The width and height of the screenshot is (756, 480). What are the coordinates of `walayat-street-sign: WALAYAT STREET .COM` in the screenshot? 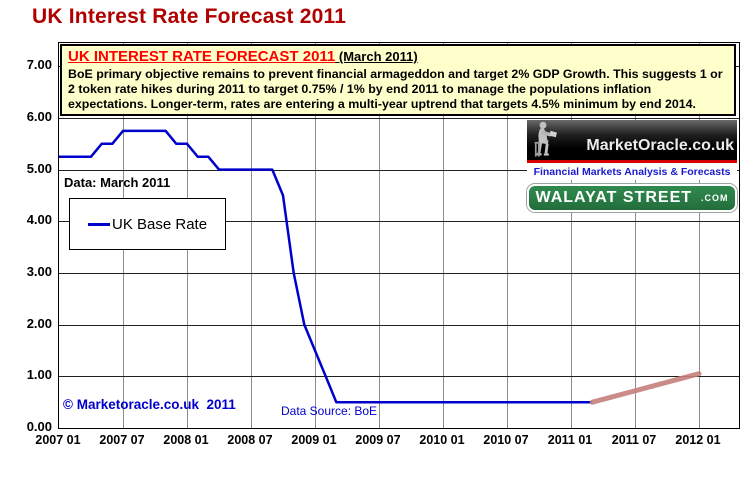 It's located at (632, 198).